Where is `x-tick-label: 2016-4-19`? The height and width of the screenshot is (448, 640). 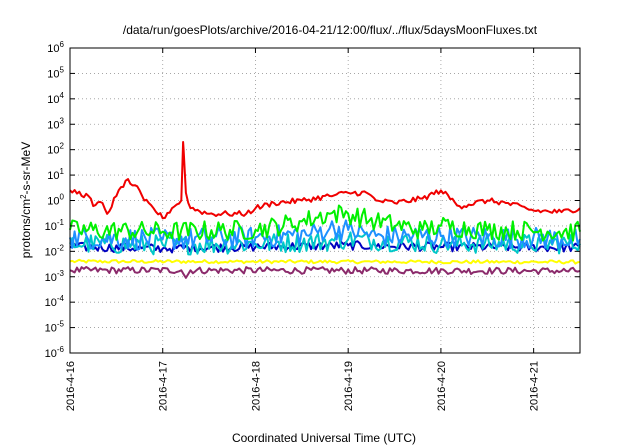
x-tick-label: 2016-4-19 is located at coordinates (349, 386).